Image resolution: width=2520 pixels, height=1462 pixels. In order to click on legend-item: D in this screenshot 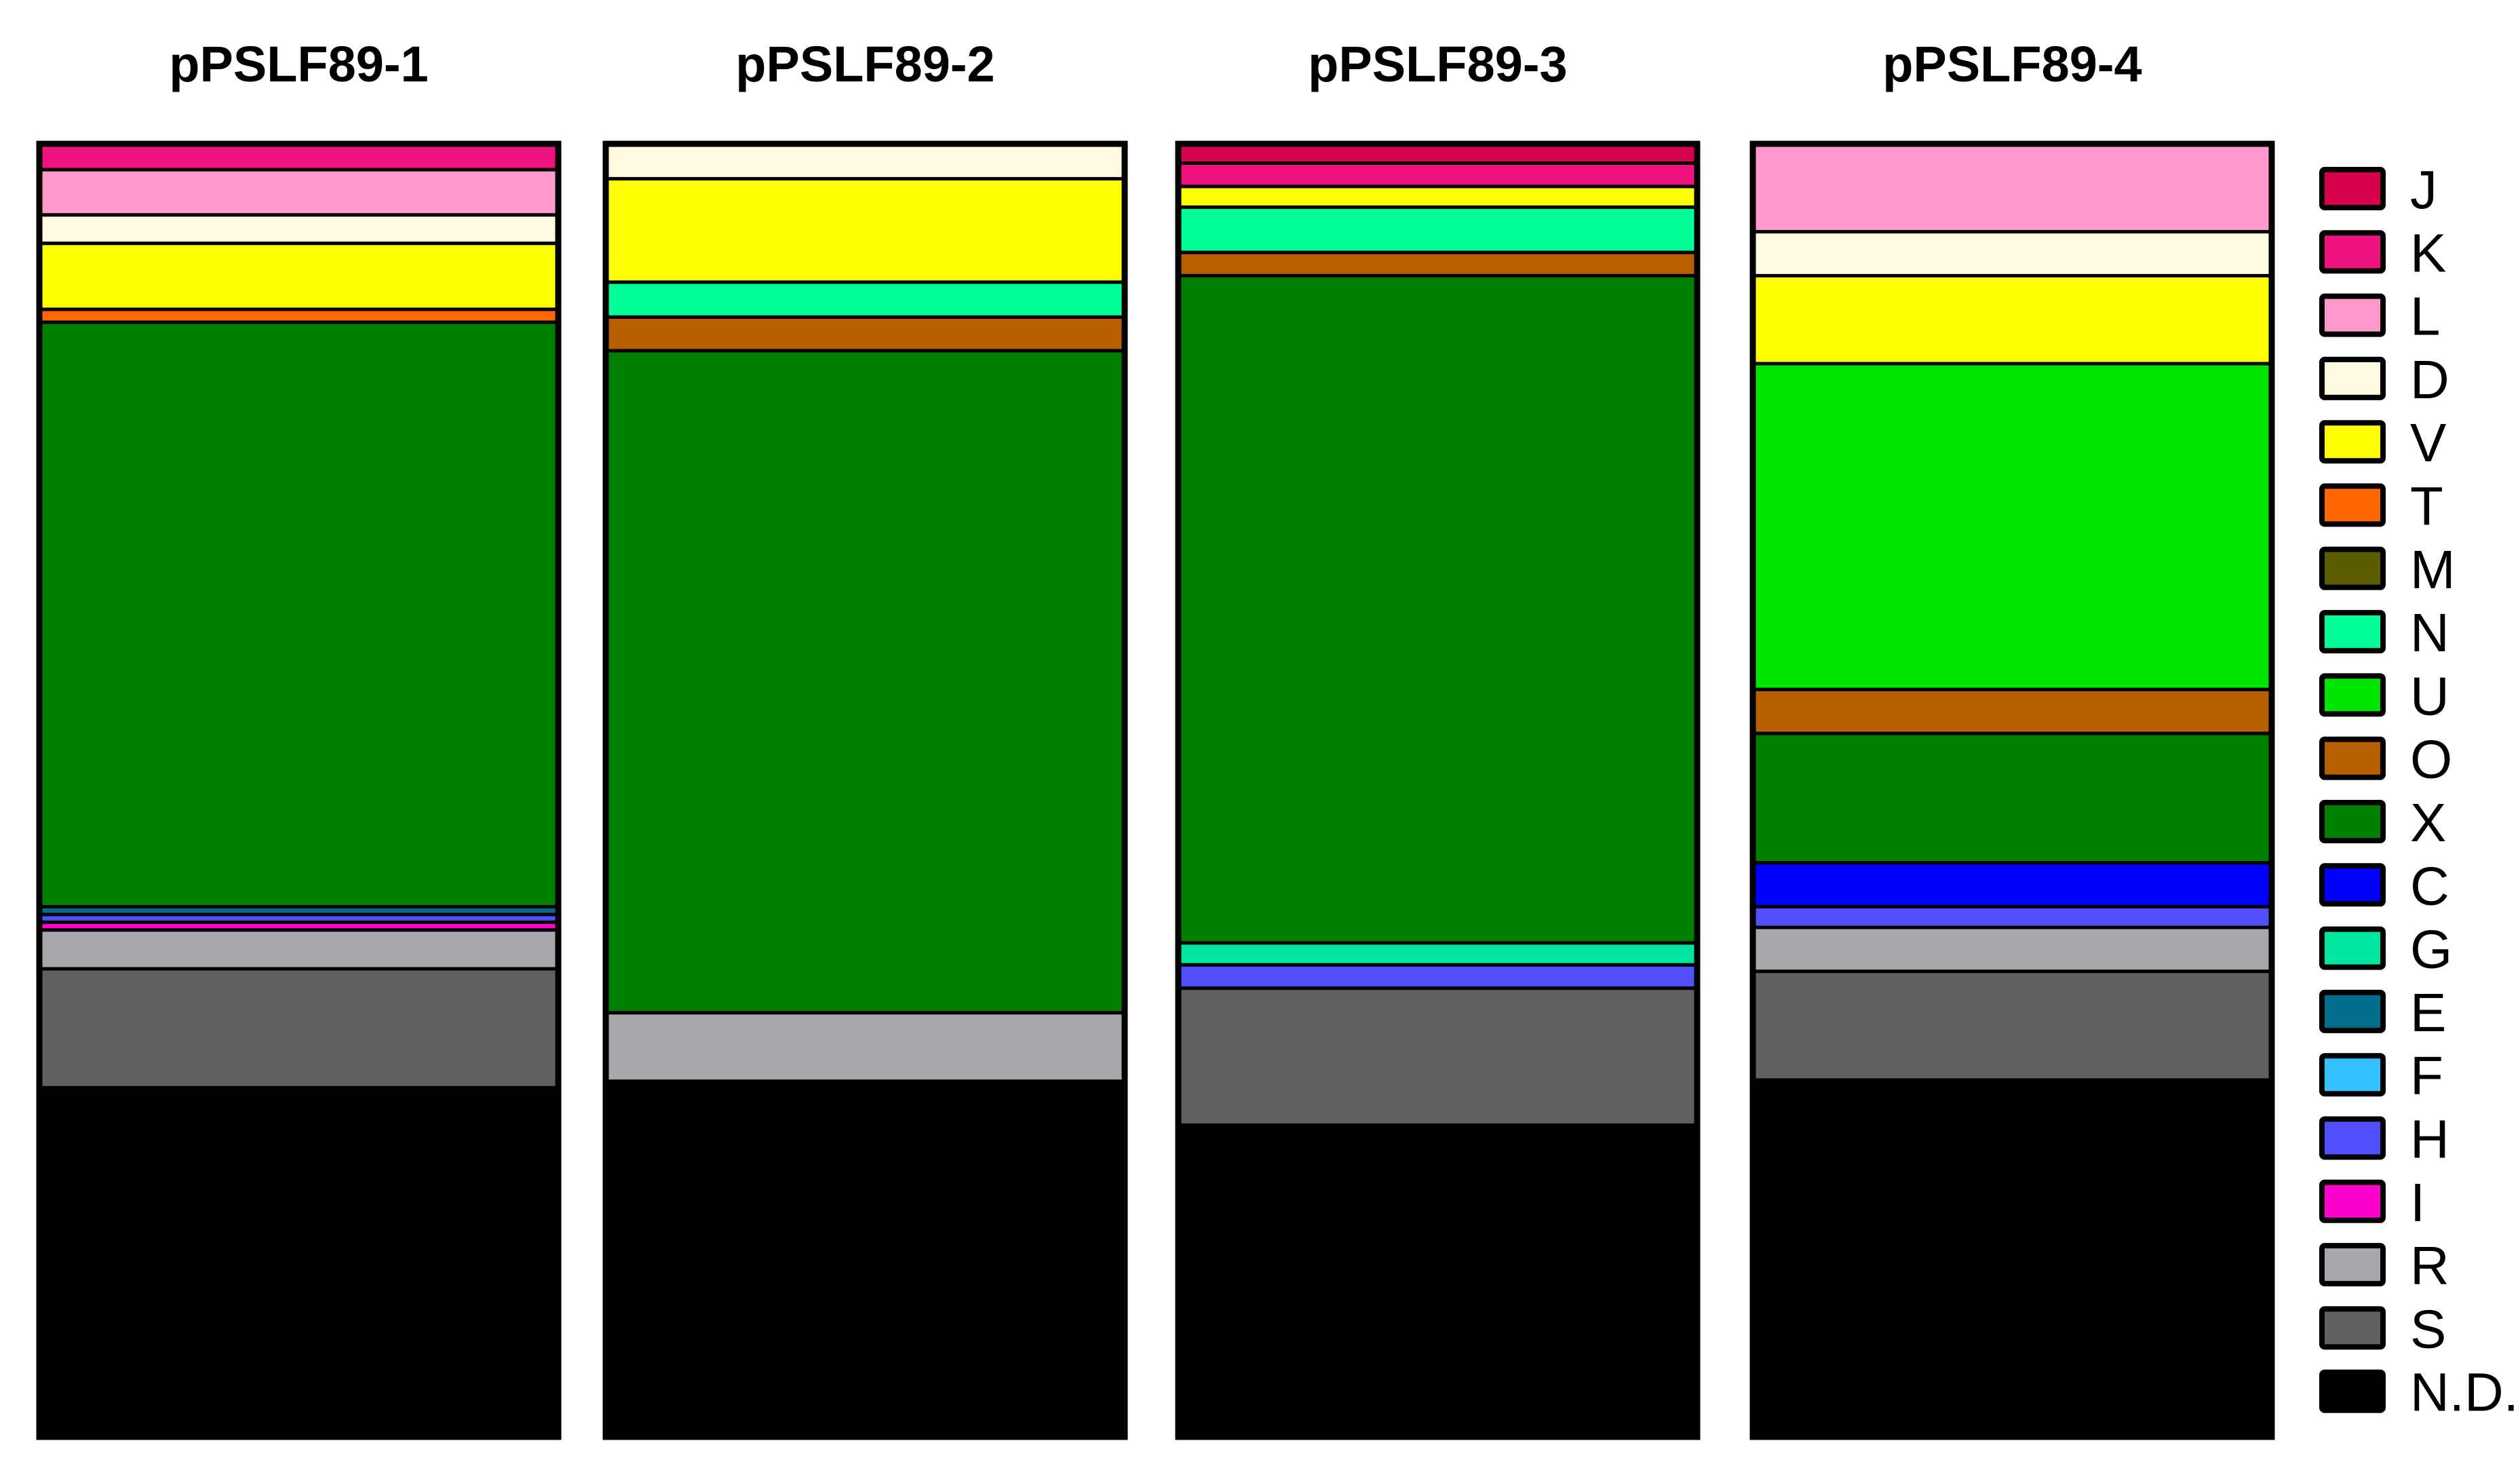, I will do `click(2384, 380)`.